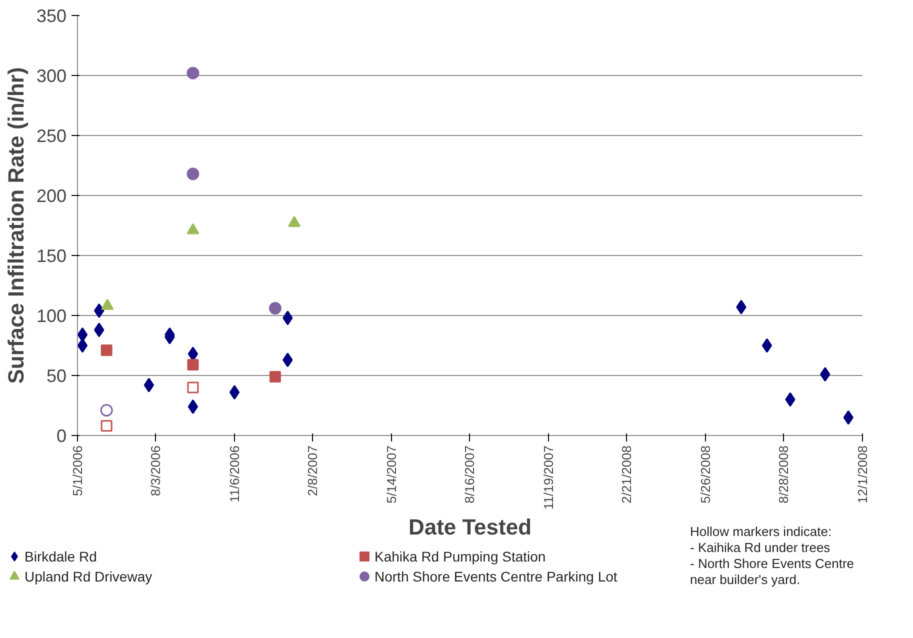 This screenshot has height=638, width=913. Describe the element at coordinates (470, 527) in the screenshot. I see `x-axis-title: Date Tested` at that location.